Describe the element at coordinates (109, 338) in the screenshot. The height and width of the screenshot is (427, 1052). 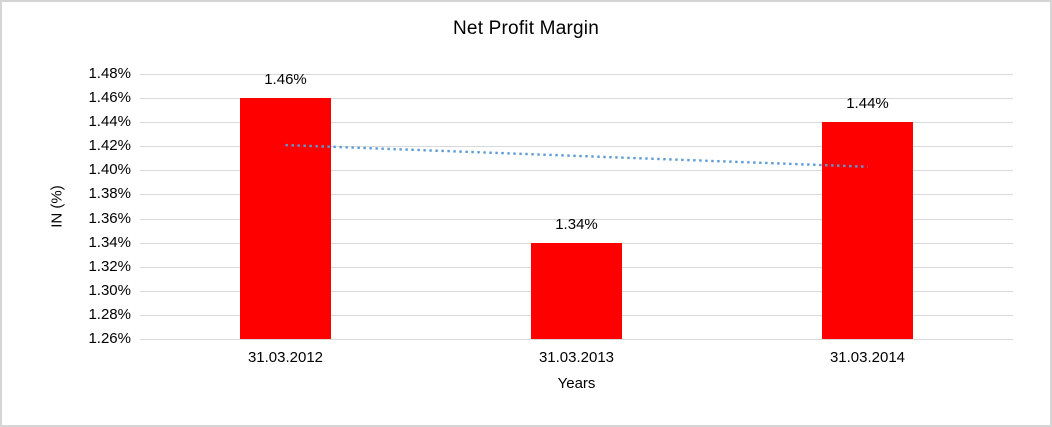
I see `y-tick-label: 1.26%` at that location.